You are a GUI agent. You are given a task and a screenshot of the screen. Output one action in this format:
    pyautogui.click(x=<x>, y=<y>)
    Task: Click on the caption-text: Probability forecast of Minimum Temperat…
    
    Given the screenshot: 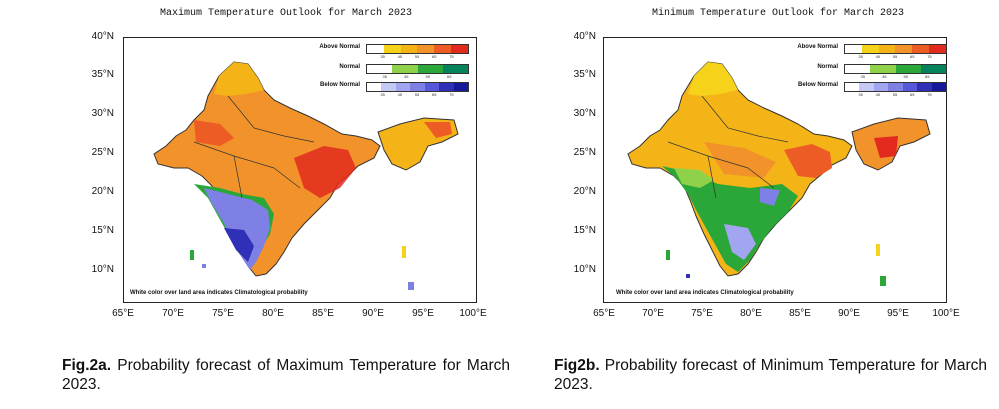 What is the action you would take?
    pyautogui.click(x=770, y=375)
    